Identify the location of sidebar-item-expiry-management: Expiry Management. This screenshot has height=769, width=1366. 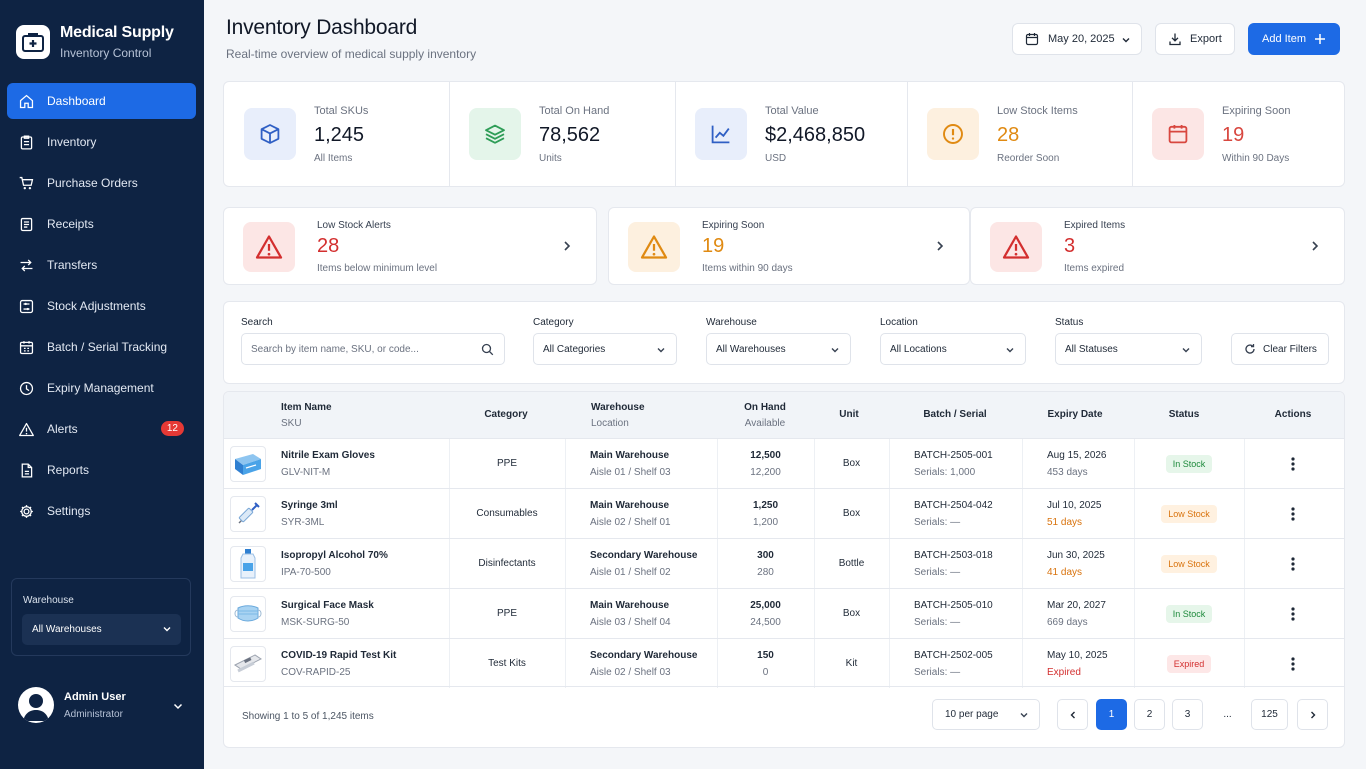
(101, 388).